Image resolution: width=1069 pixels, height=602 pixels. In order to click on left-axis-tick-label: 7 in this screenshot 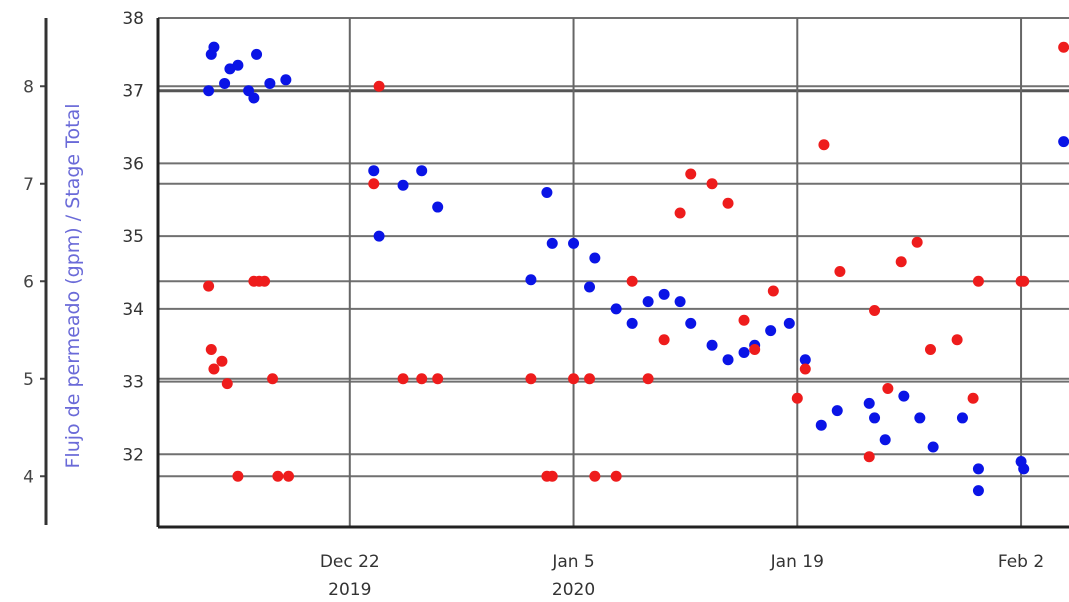, I will do `click(28, 185)`.